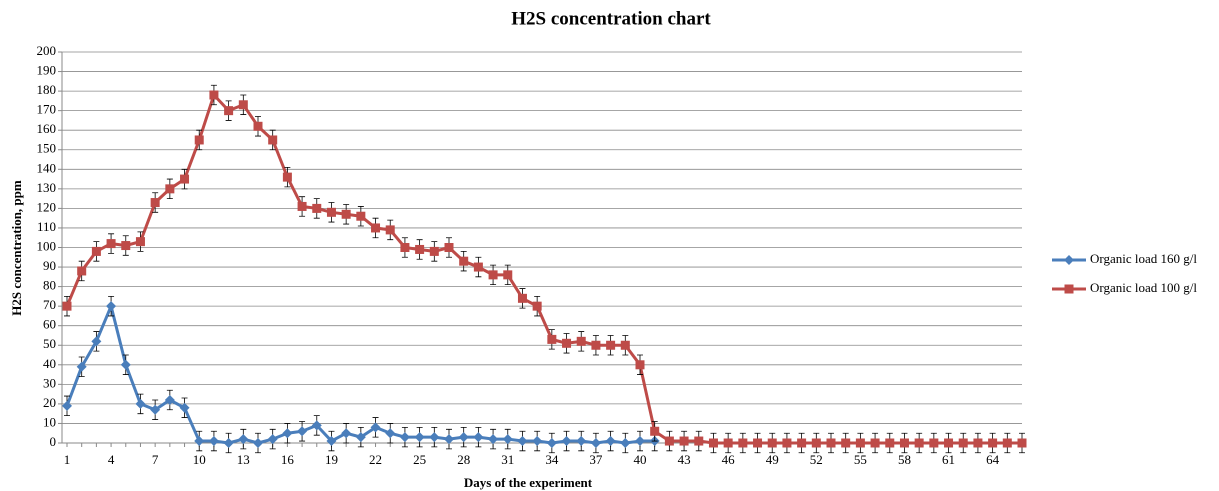 Image resolution: width=1219 pixels, height=491 pixels. Describe the element at coordinates (47, 128) in the screenshot. I see `y-tick-label: 160` at that location.